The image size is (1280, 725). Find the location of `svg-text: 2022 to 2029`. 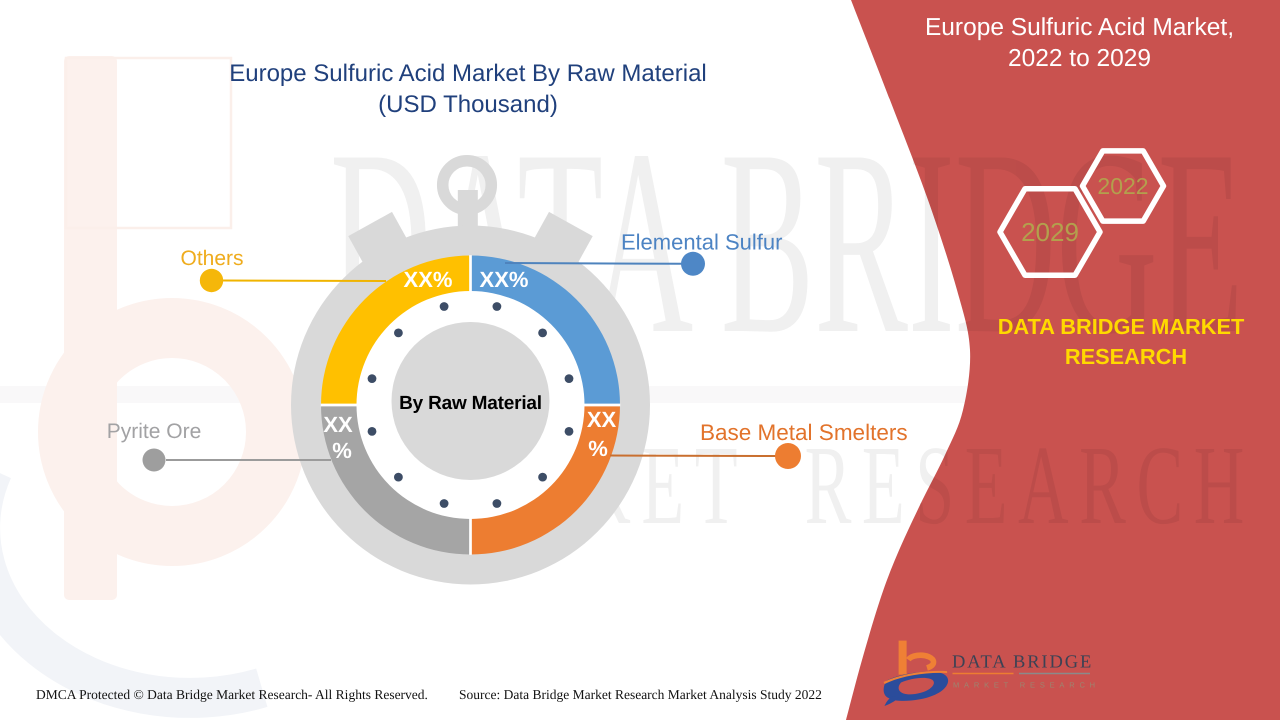

svg-text: 2022 to 2029 is located at coordinates (1079, 58).